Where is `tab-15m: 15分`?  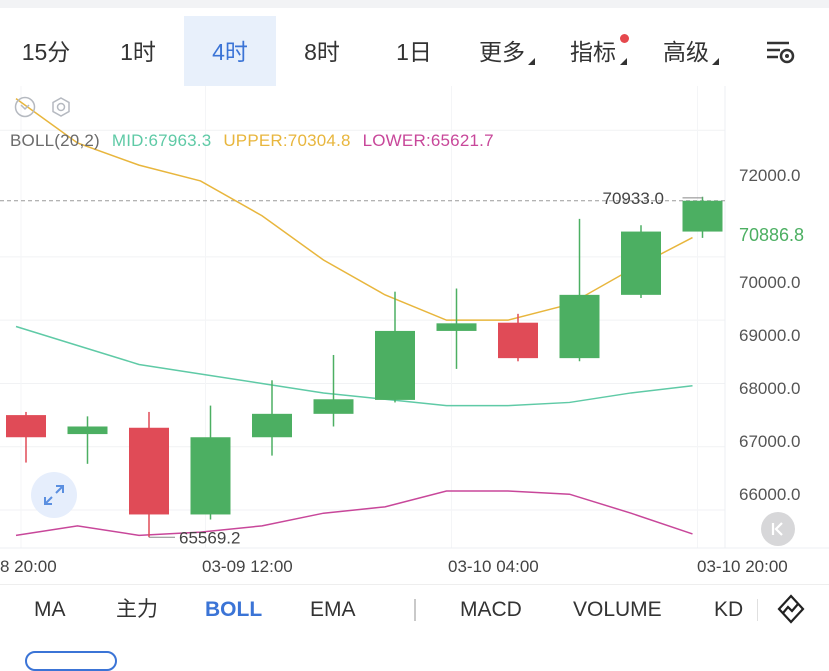 tab-15m: 15分 is located at coordinates (46, 52).